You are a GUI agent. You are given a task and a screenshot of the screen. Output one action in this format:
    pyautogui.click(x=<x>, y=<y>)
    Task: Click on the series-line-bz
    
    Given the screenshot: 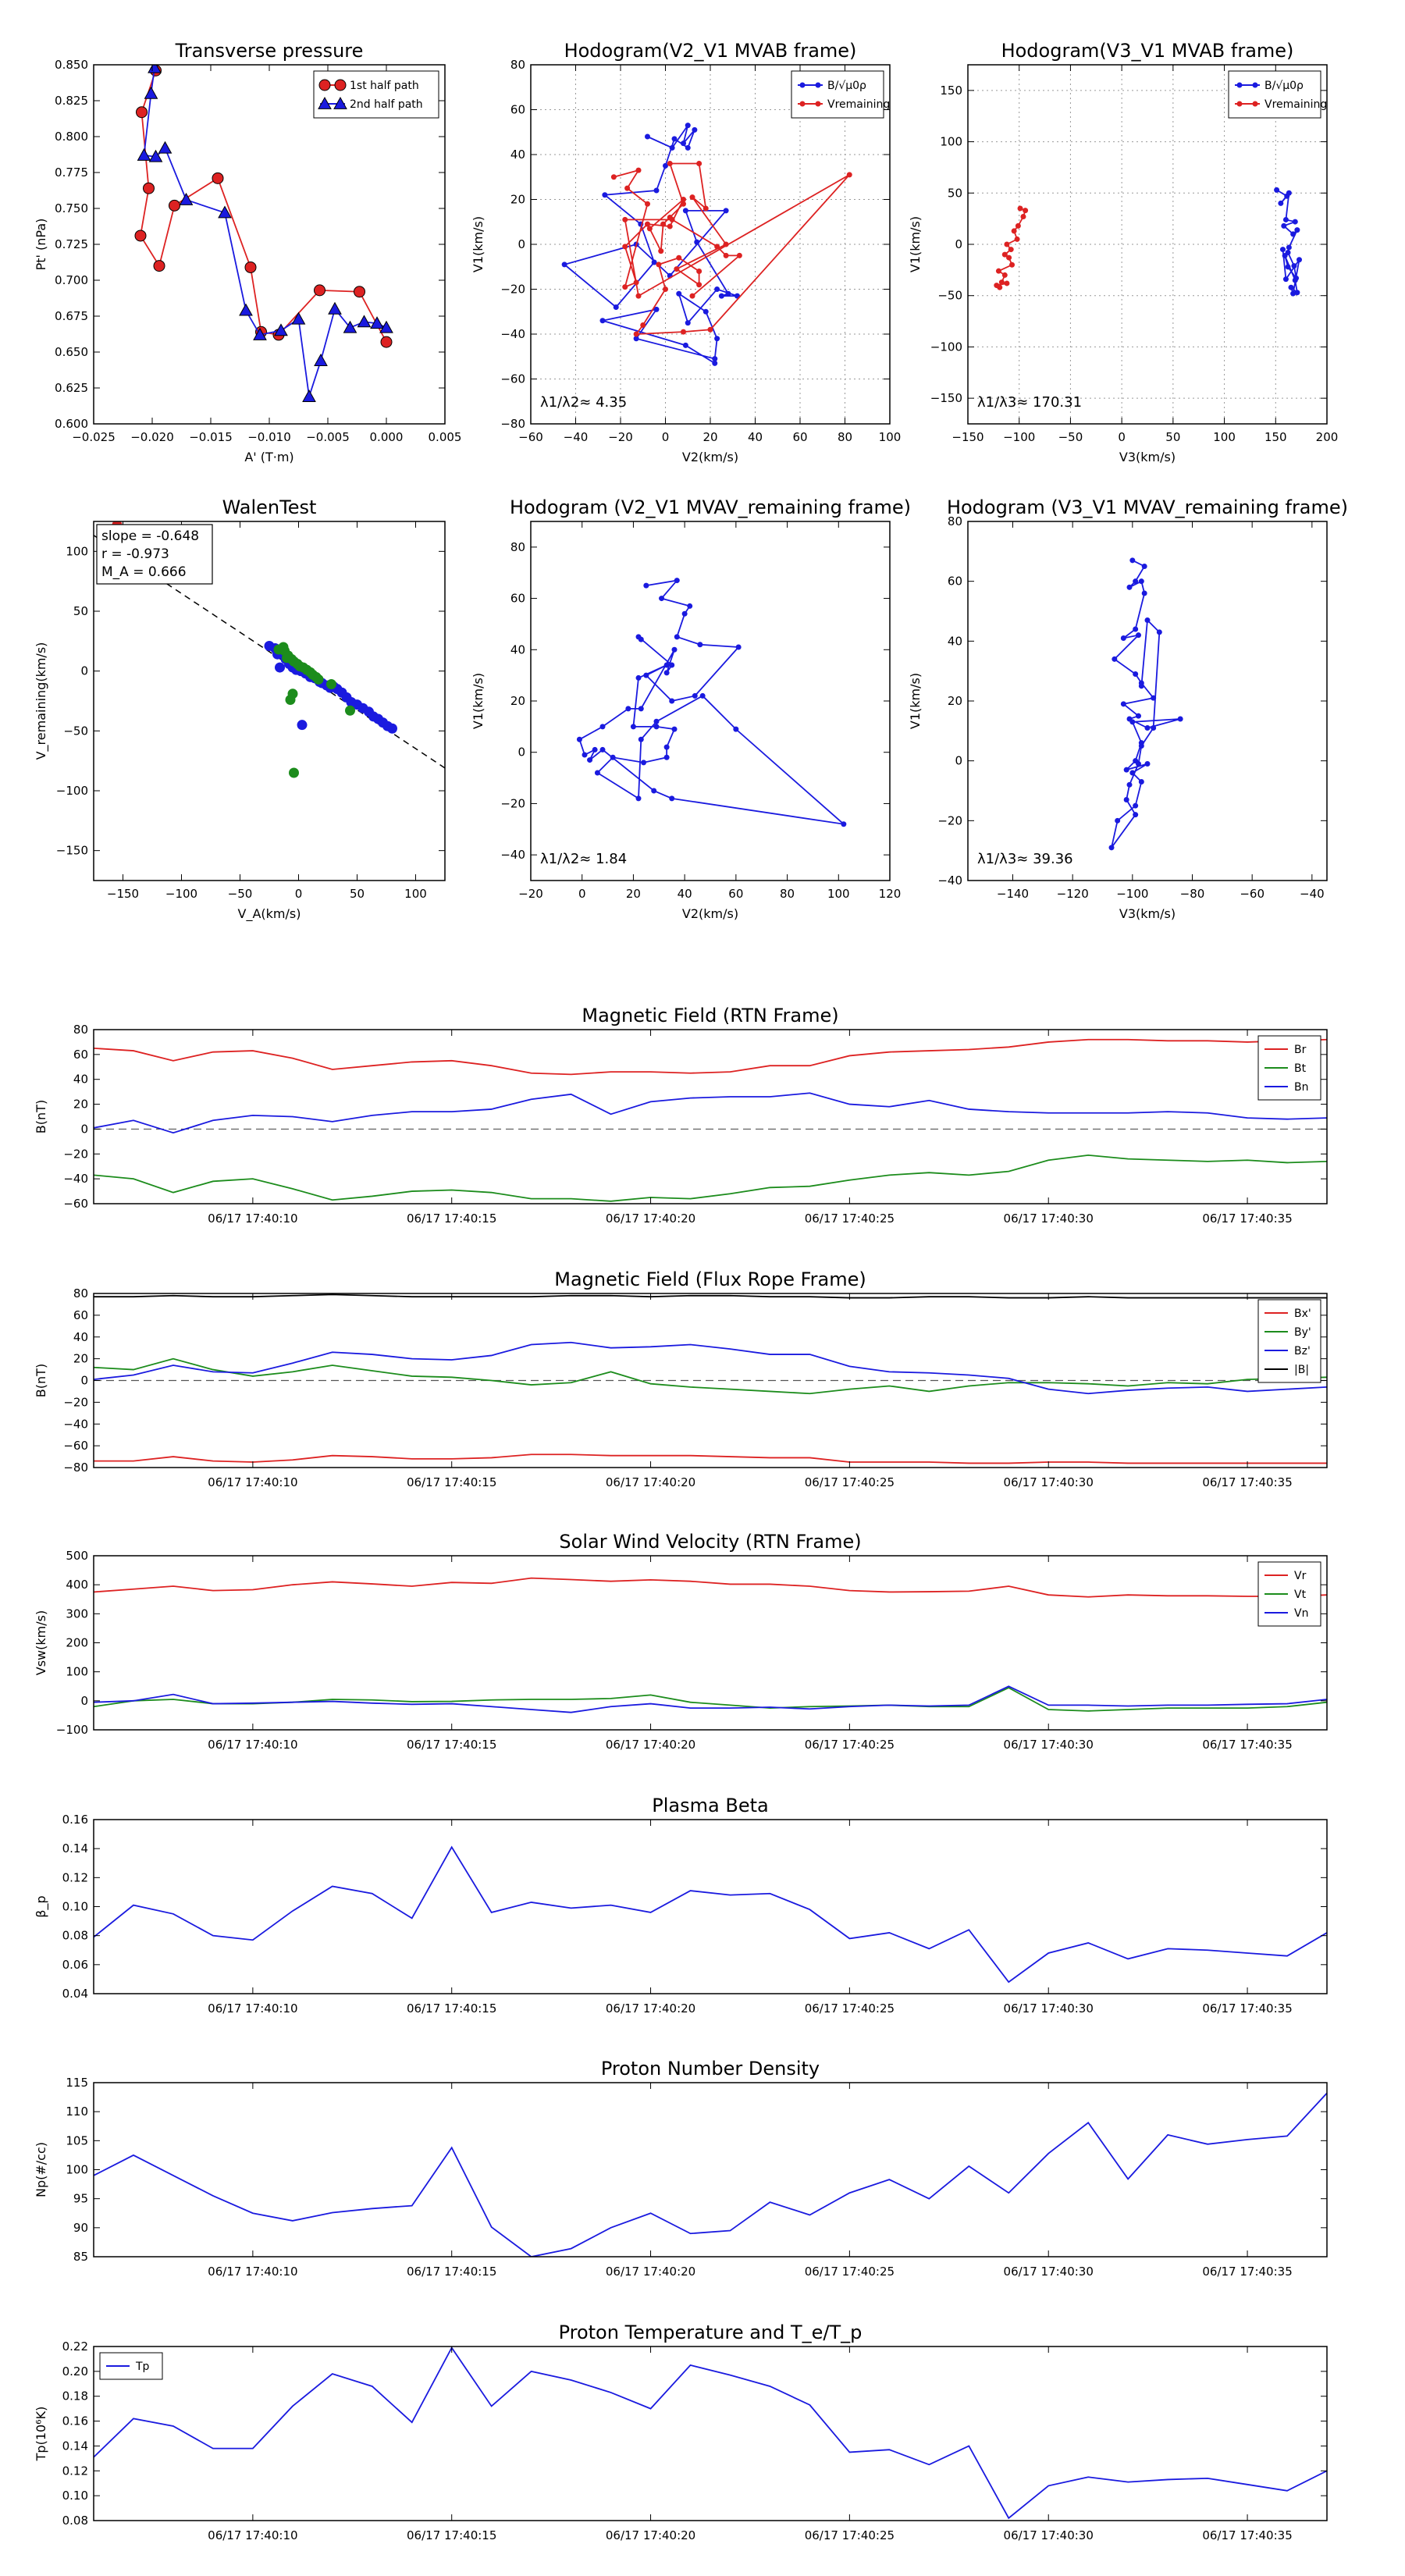 What is the action you would take?
    pyautogui.click(x=711, y=1368)
    